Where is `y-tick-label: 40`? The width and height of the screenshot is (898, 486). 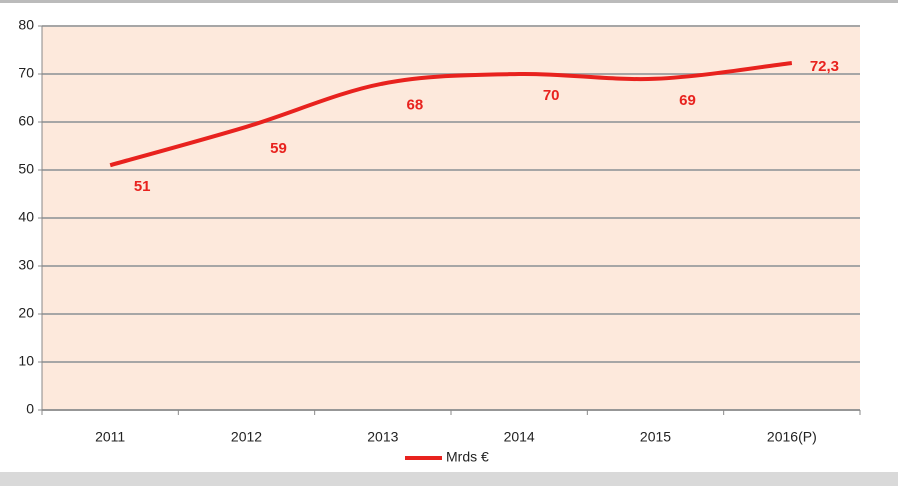 y-tick-label: 40 is located at coordinates (26, 217).